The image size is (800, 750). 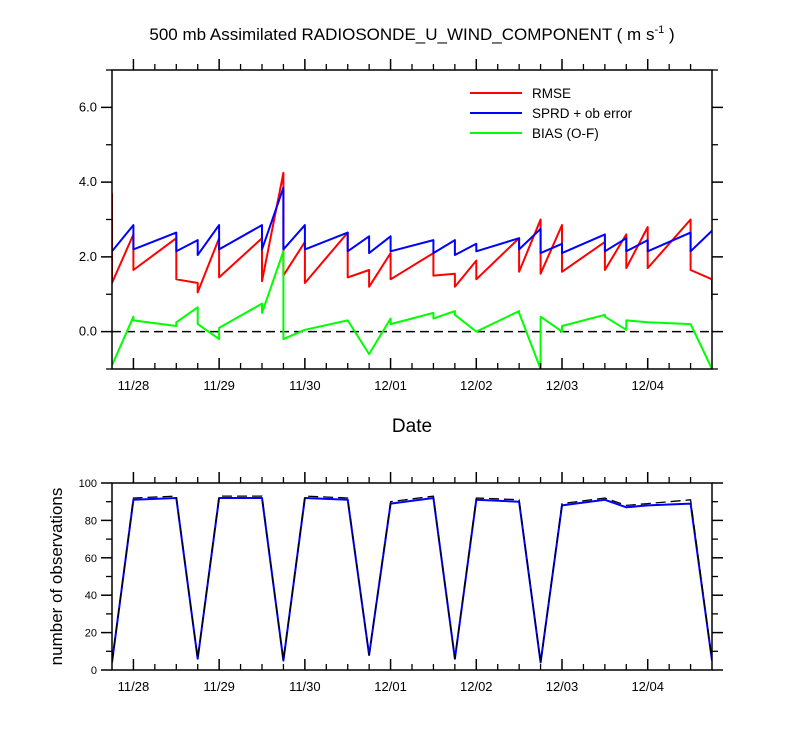 What do you see at coordinates (88, 331) in the screenshot?
I see `y-tick-label: 0.0` at bounding box center [88, 331].